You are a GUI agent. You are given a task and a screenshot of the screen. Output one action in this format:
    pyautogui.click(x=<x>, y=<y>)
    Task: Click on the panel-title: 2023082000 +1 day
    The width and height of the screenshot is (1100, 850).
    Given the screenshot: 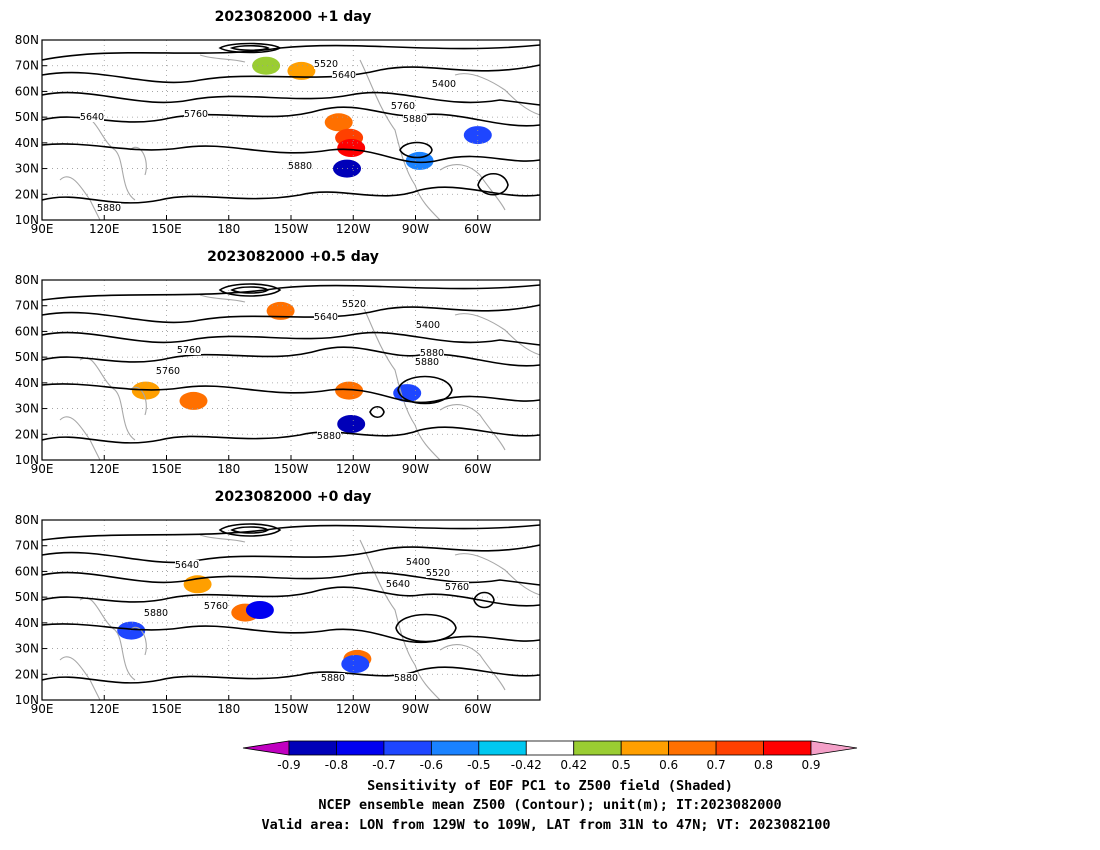 What is the action you would take?
    pyautogui.click(x=293, y=17)
    